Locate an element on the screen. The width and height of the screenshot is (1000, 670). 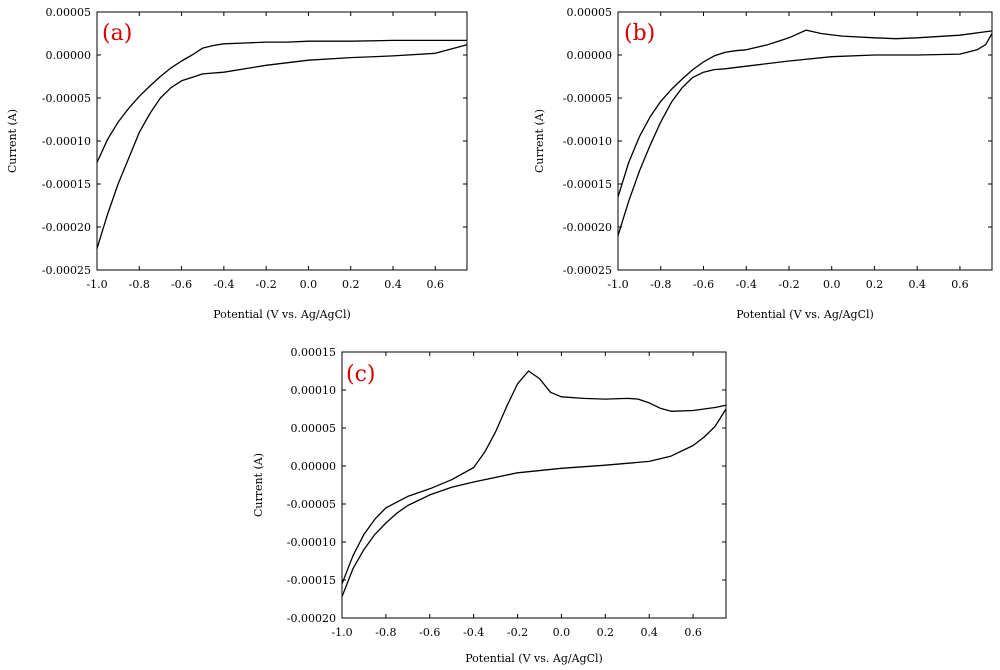
y-tick-label-b: -0.00015 is located at coordinates (587, 184).